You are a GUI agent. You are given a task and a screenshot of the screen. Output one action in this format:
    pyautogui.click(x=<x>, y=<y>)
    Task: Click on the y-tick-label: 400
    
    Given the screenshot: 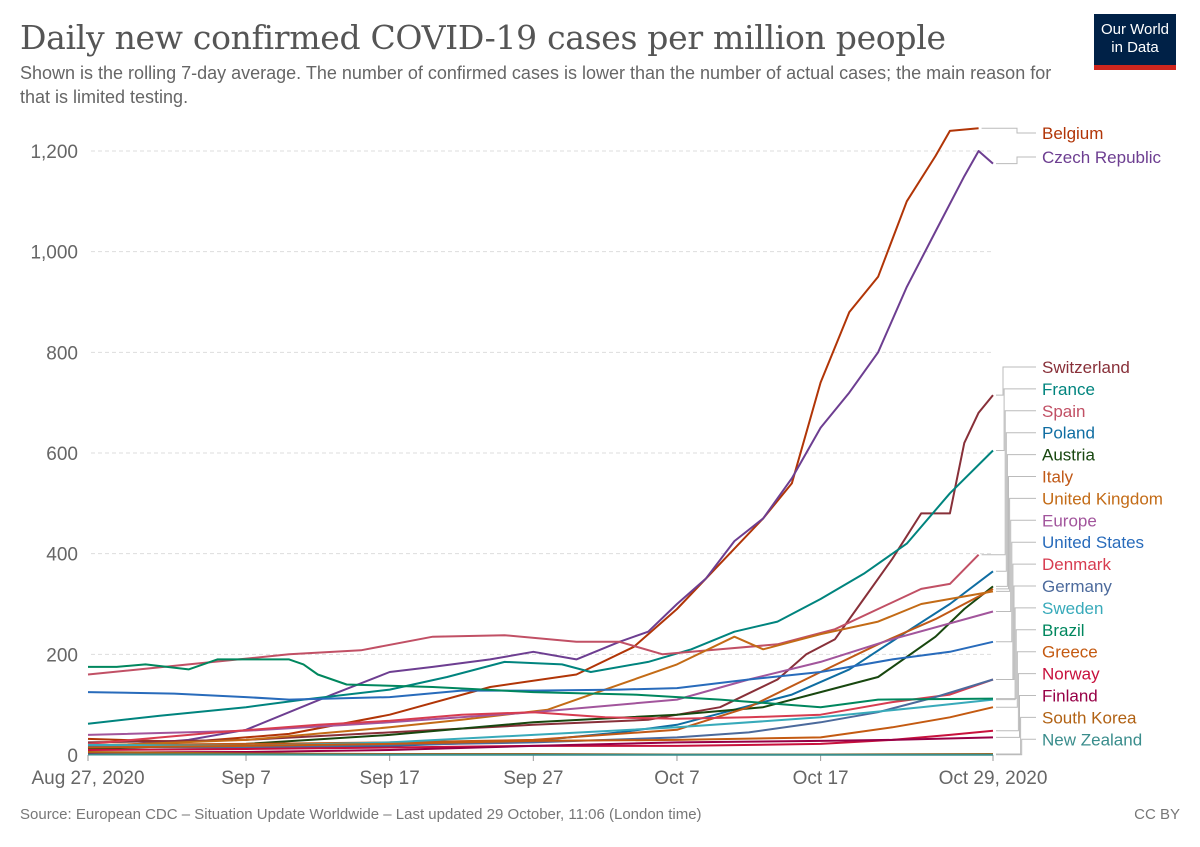 What is the action you would take?
    pyautogui.click(x=62, y=555)
    